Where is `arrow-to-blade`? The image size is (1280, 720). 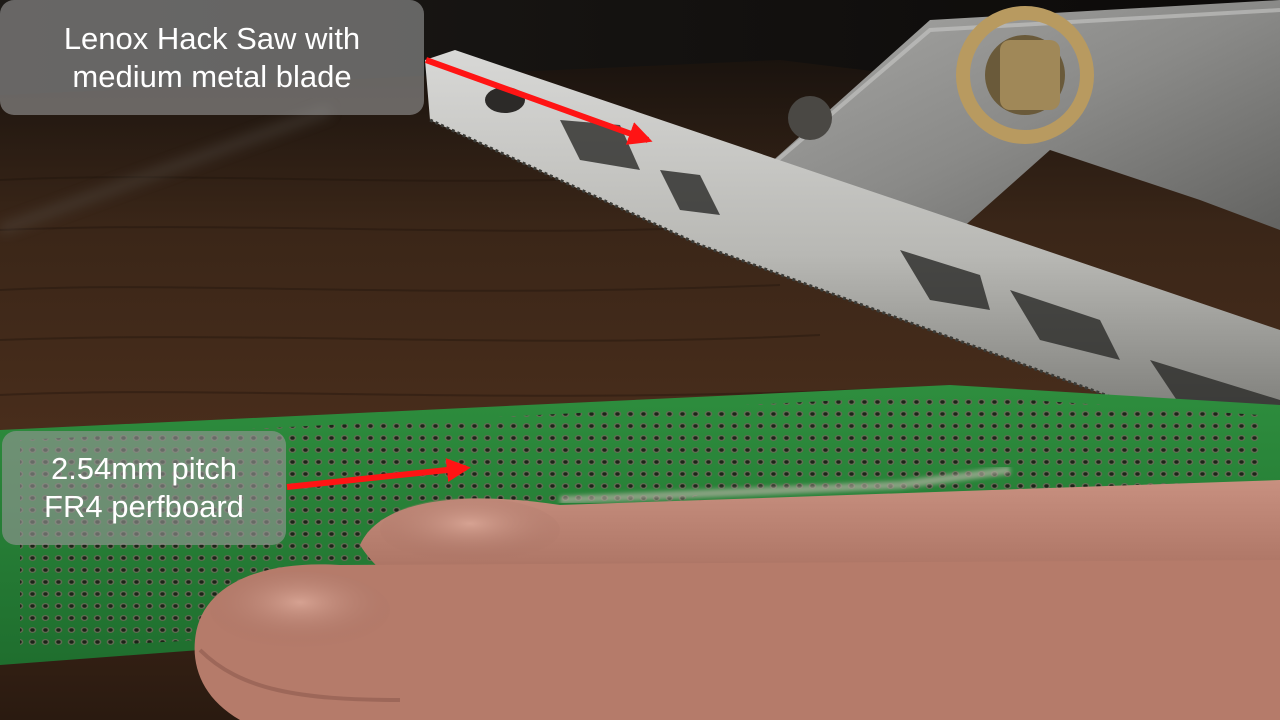
arrow-to-blade is located at coordinates (538, 101).